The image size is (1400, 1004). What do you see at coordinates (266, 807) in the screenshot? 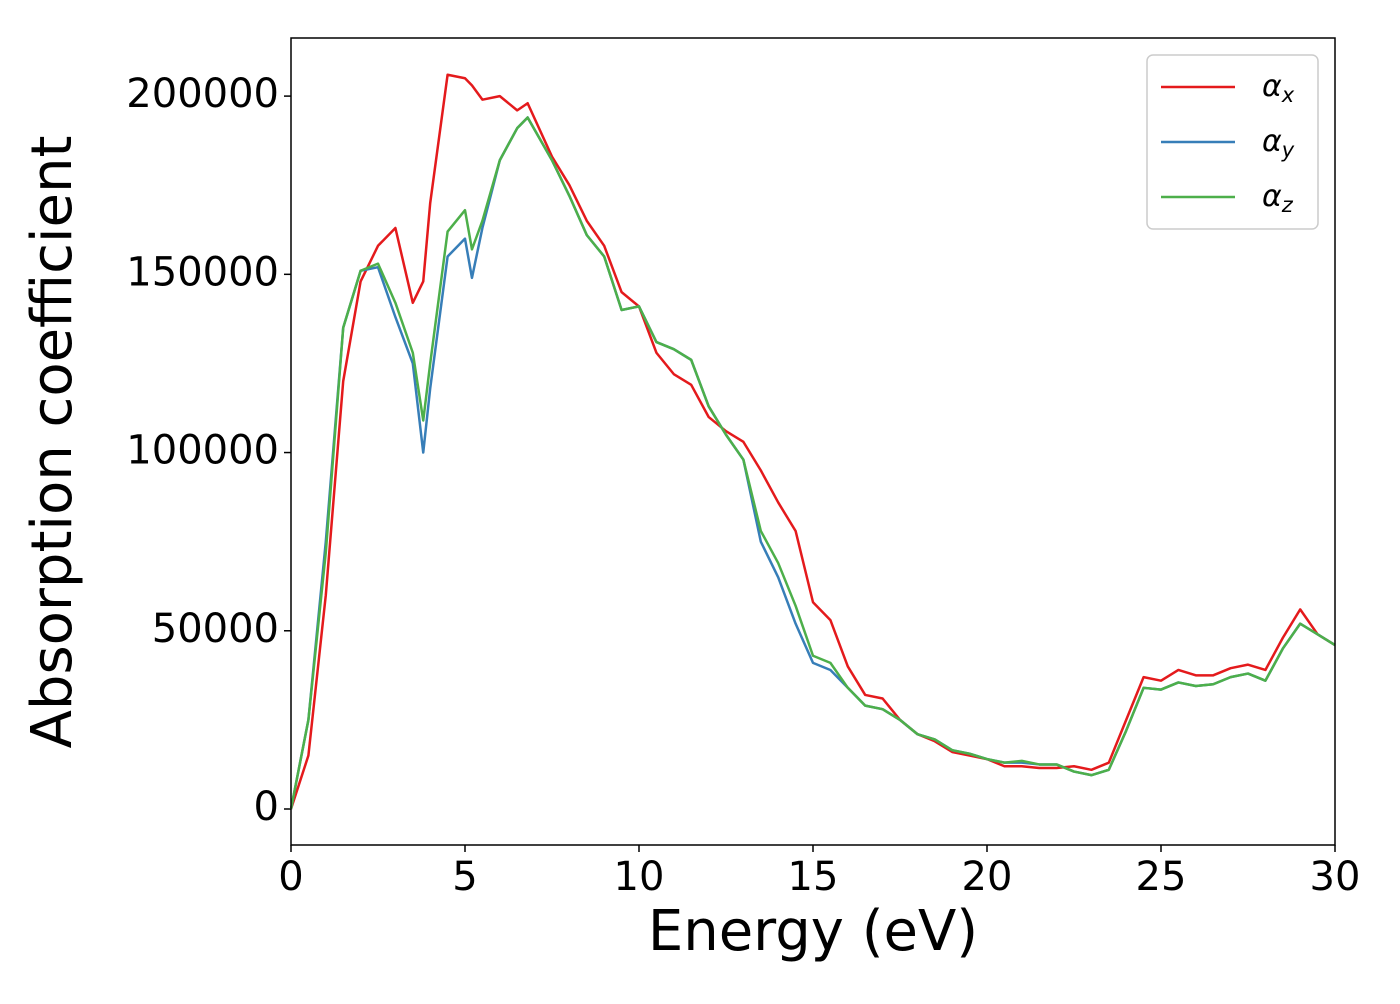
I see `y-tick-label: 0` at bounding box center [266, 807].